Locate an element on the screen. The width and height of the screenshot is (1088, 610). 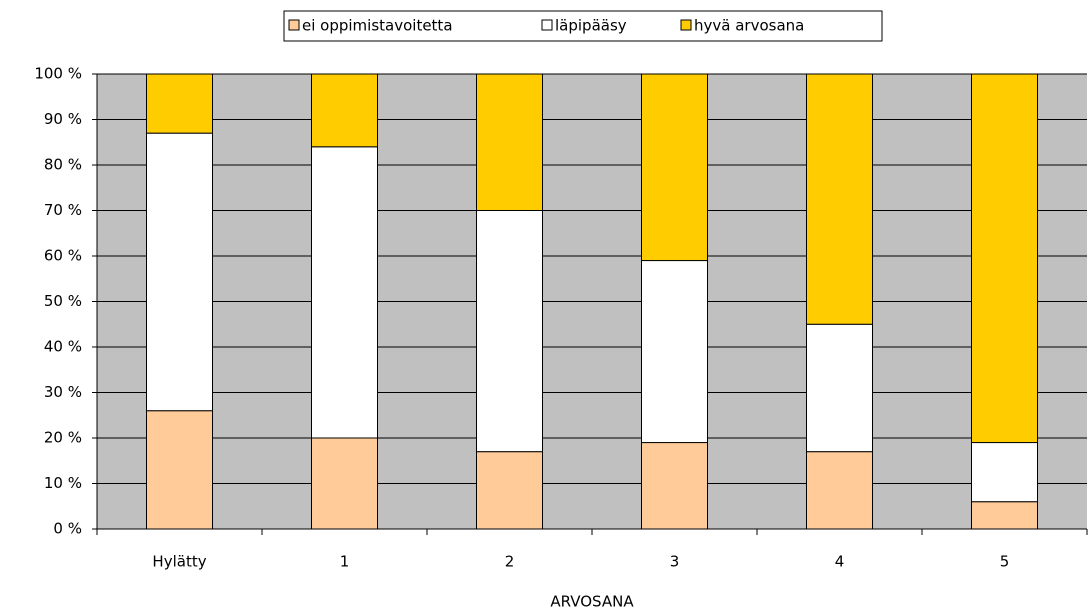
x-tick-label: Hylätty is located at coordinates (179, 562).